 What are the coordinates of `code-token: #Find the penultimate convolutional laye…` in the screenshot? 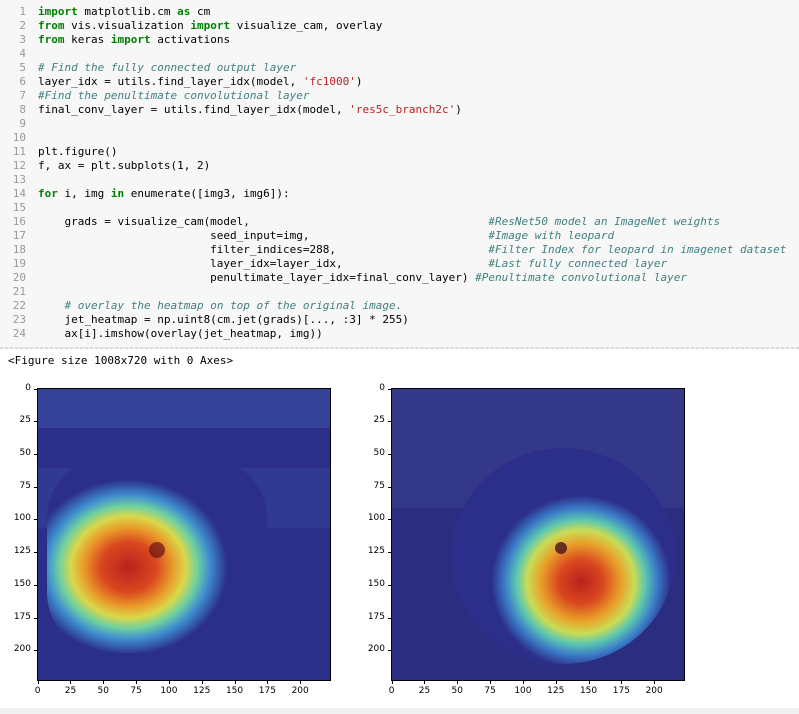 It's located at (174, 95).